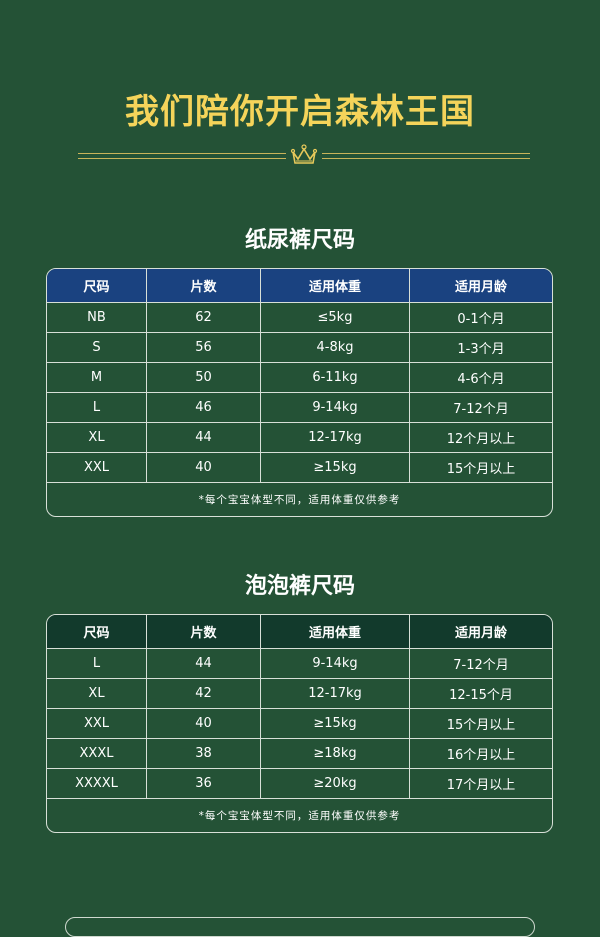  I want to click on table-row: XL 44 12-17kg 12个月以上, so click(299, 437).